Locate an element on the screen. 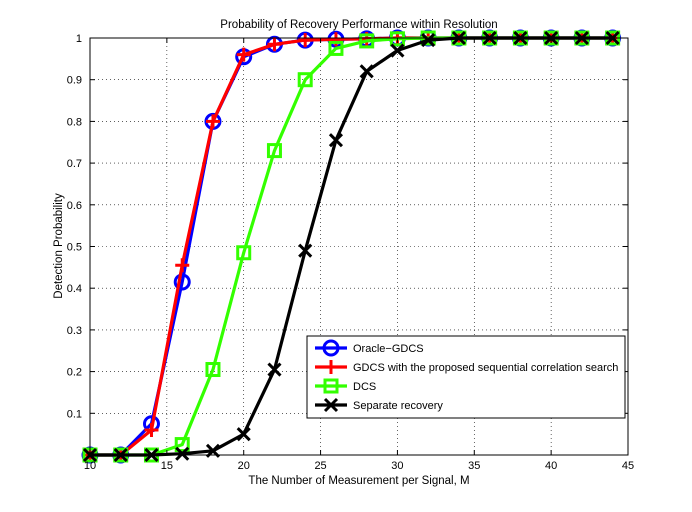 Image resolution: width=692 pixels, height=512 pixels. x-tick-label: 35 is located at coordinates (474, 466).